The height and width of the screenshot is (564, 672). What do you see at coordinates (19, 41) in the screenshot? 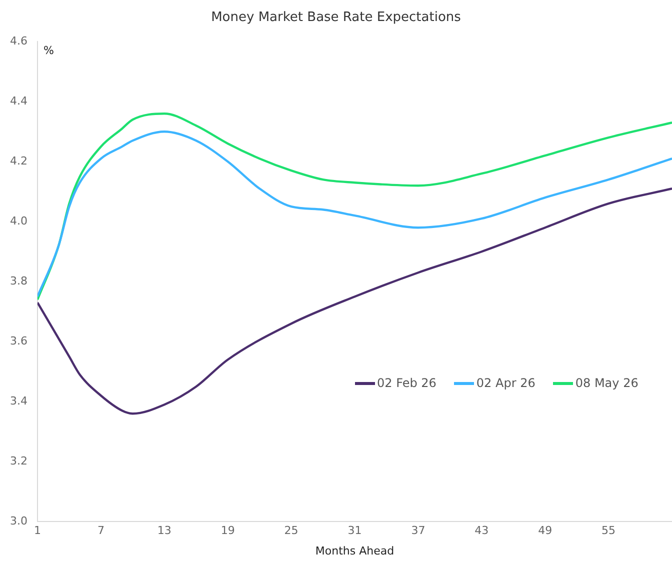
I see `y-tick-label: 4.6` at bounding box center [19, 41].